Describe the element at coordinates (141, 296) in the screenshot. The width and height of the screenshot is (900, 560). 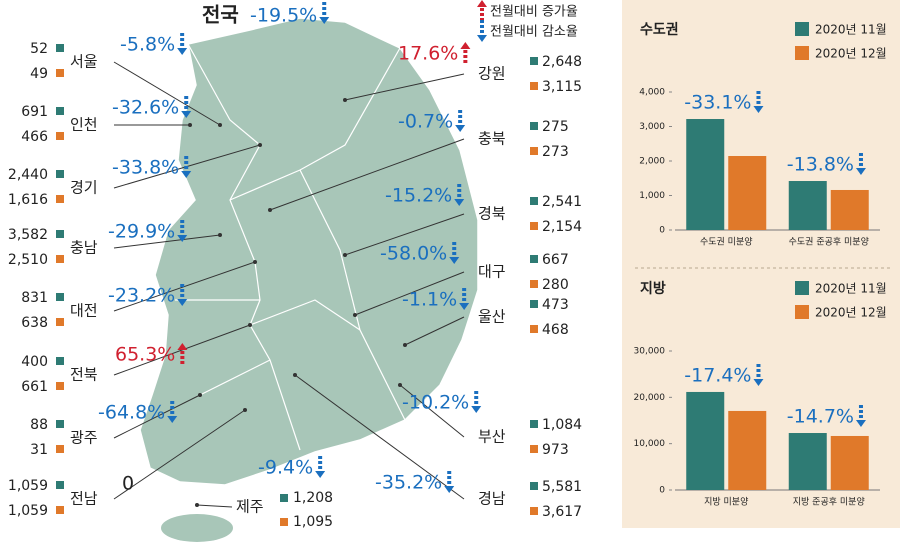
I see `region-change: -23.2%` at that location.